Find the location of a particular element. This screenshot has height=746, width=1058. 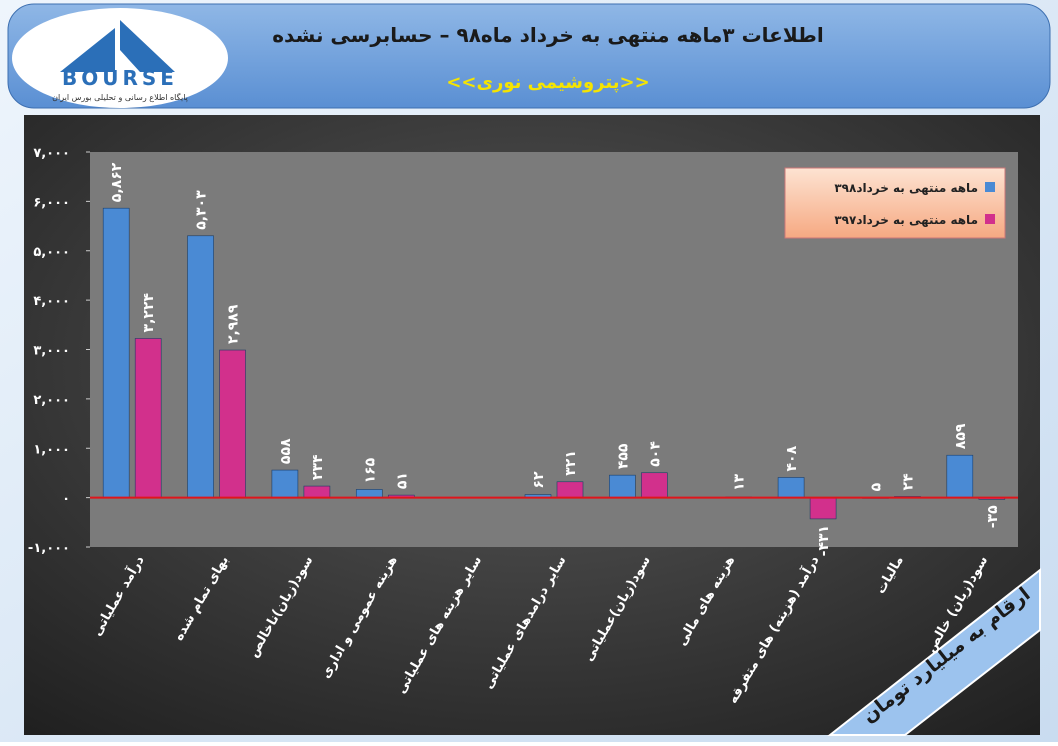

value-label: ۵۰۴ is located at coordinates (655, 454).